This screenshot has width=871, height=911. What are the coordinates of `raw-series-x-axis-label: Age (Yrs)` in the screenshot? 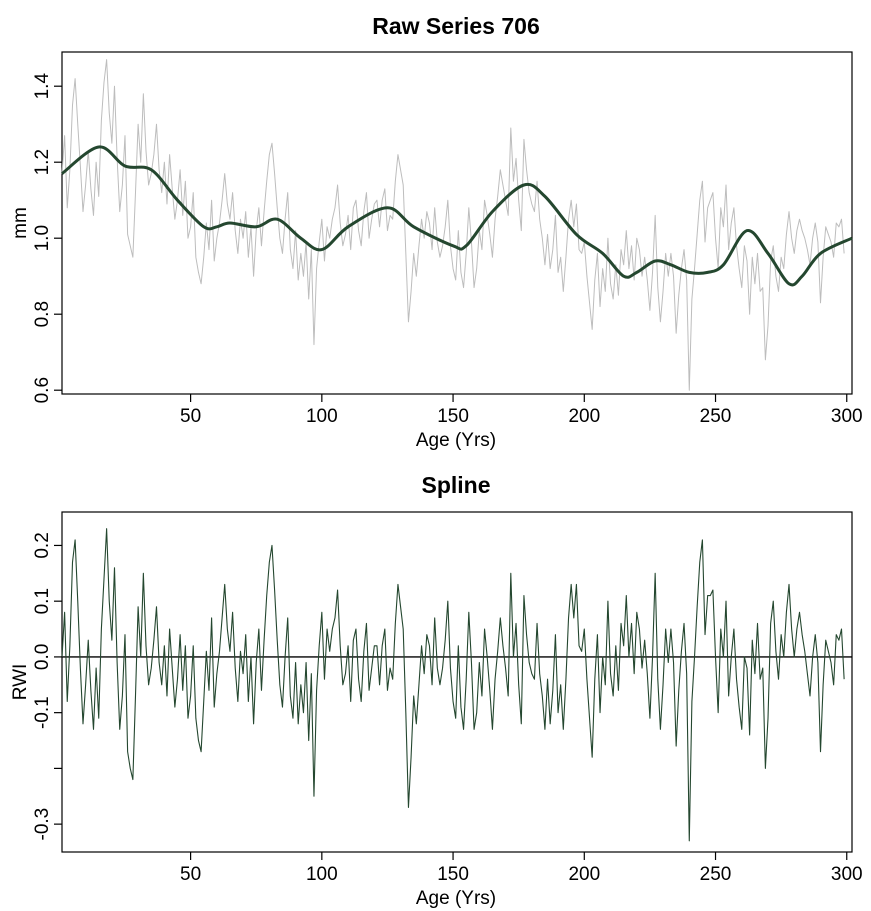 It's located at (456, 440).